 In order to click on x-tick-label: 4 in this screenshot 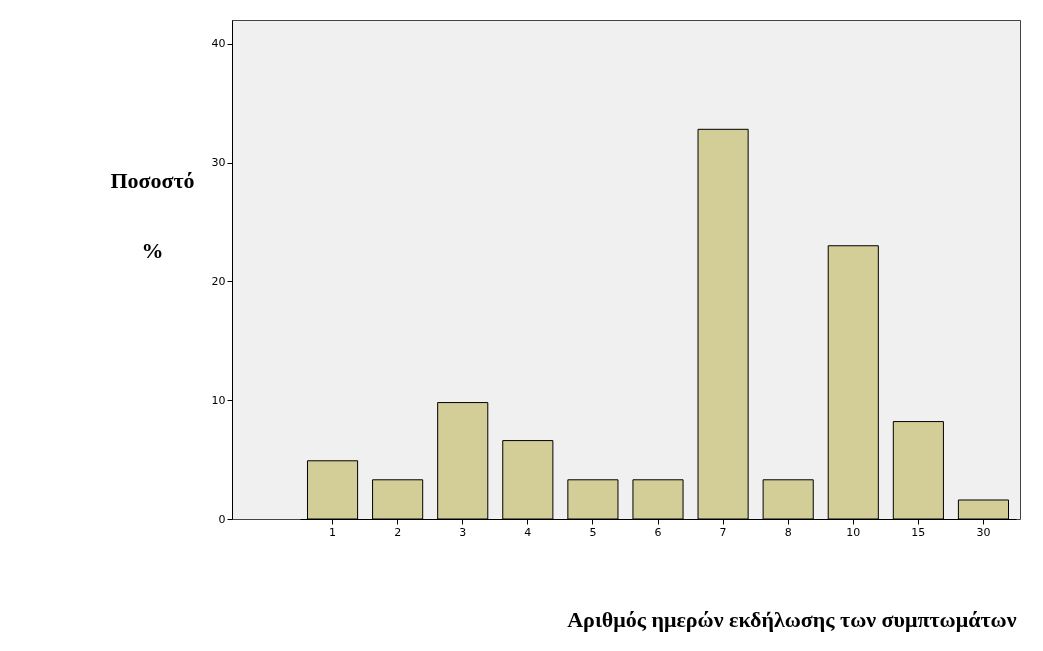, I will do `click(528, 532)`.